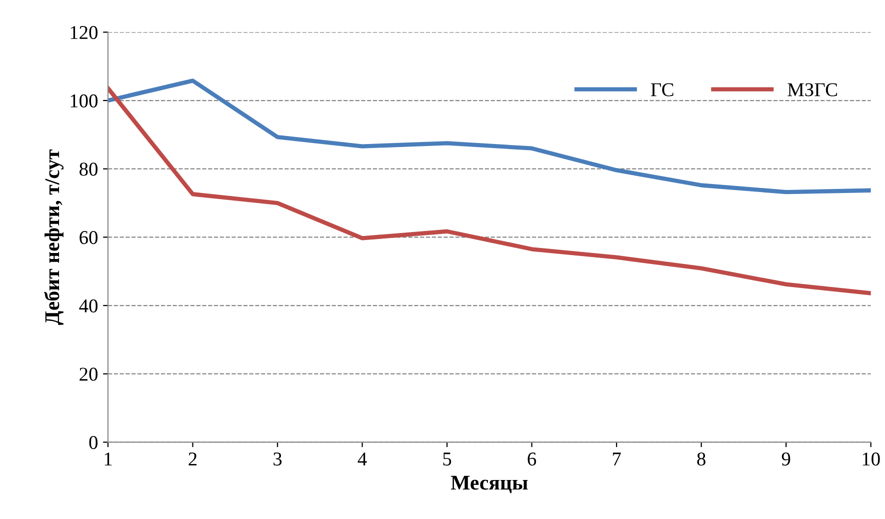  Describe the element at coordinates (813, 89) in the screenshot. I see `legend-label: МЗГС` at that location.